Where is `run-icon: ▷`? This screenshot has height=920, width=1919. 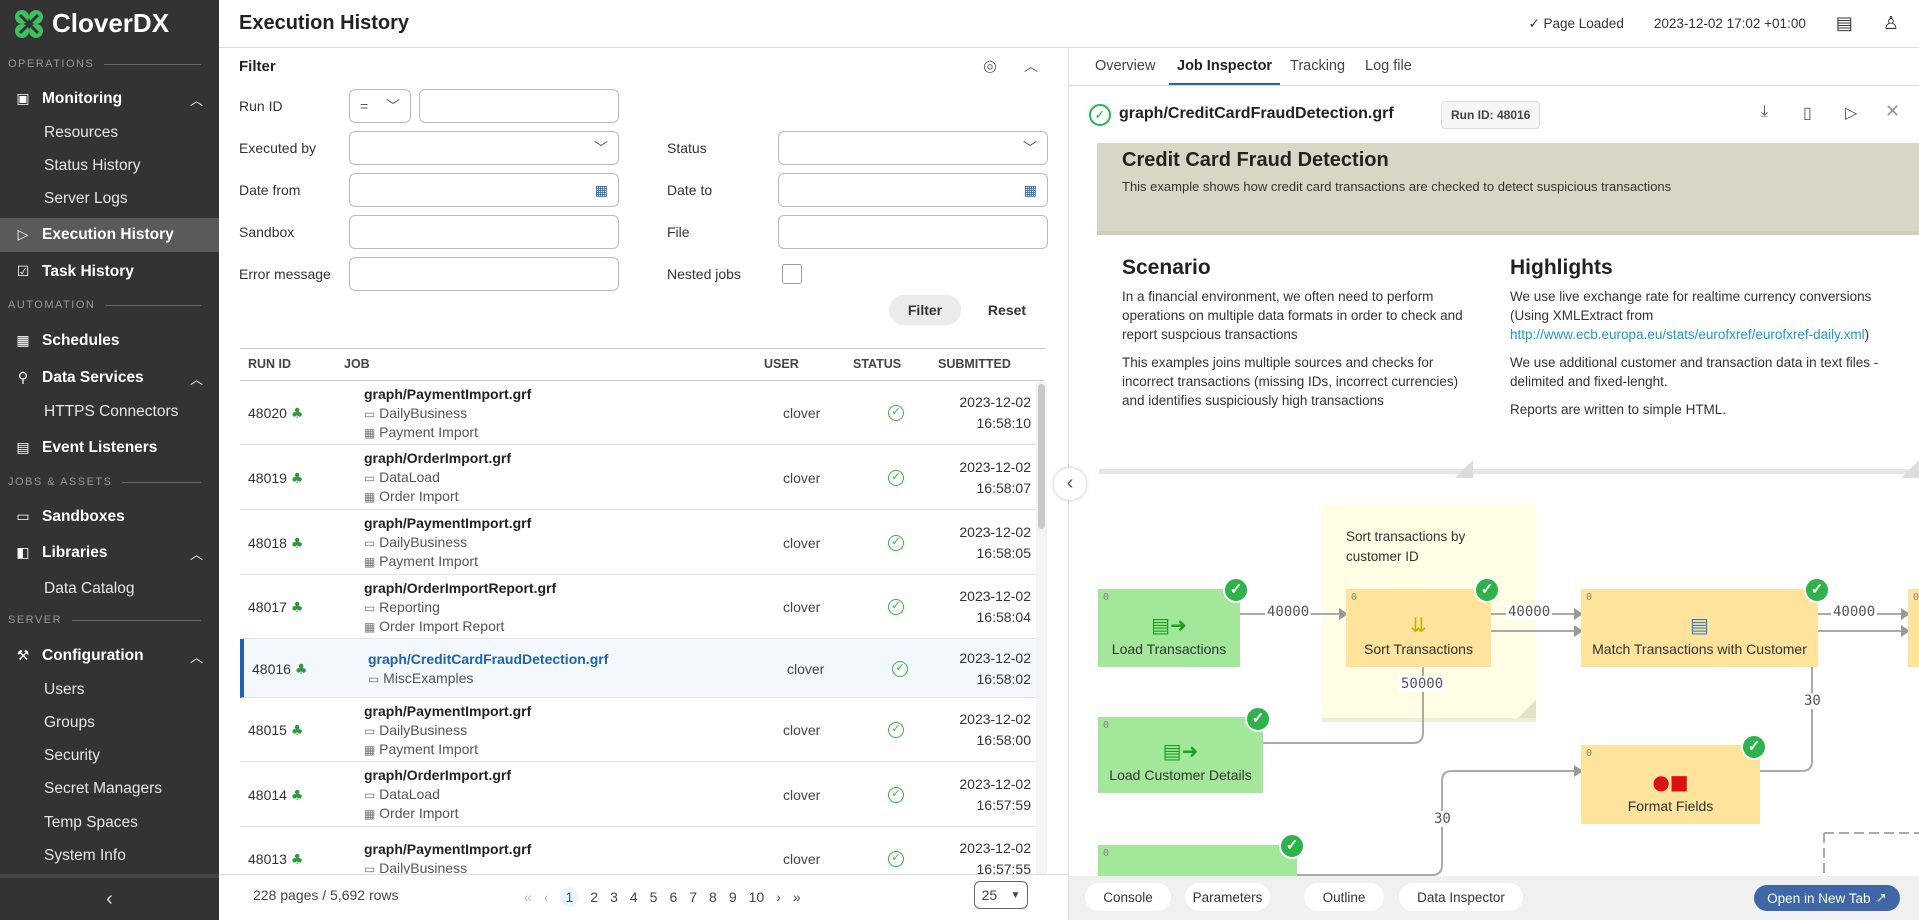 run-icon: ▷ is located at coordinates (1851, 113).